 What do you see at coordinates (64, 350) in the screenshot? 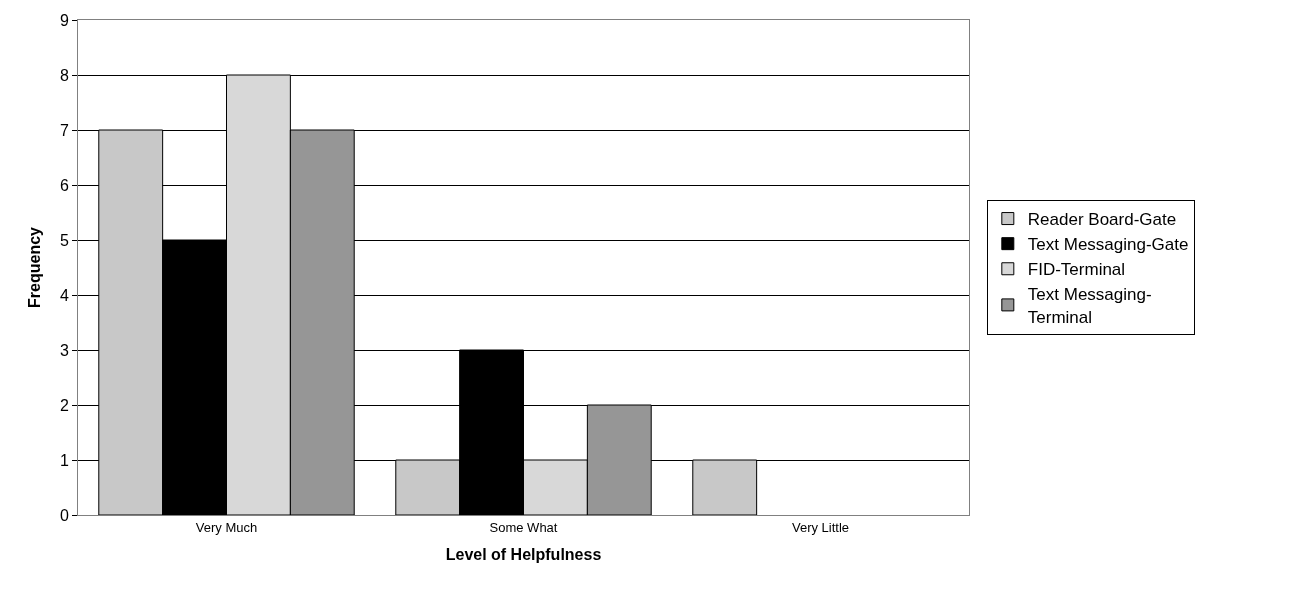
I see `y-tick-label: 3` at bounding box center [64, 350].